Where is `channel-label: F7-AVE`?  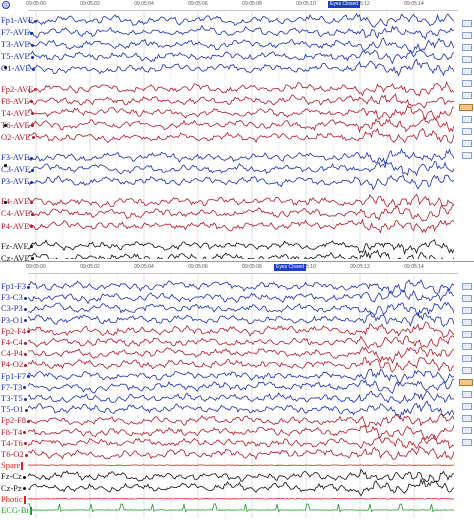 channel-label: F7-AVE is located at coordinates (17, 32).